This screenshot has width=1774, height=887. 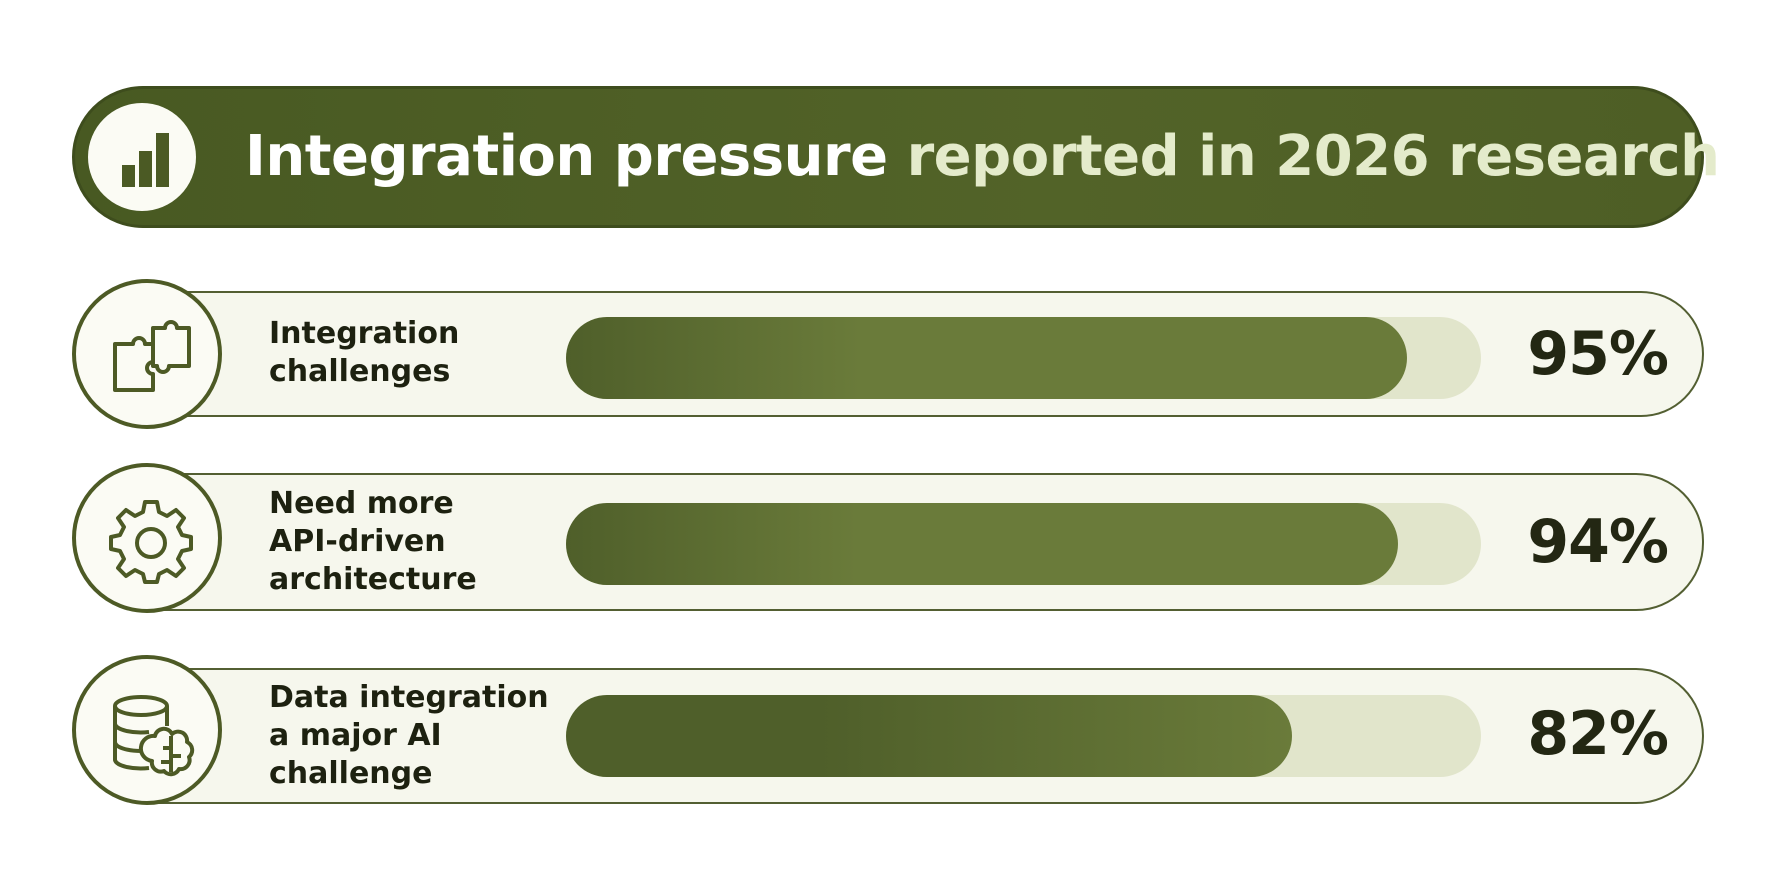 What do you see at coordinates (361, 503) in the screenshot?
I see `label-line: Need more` at bounding box center [361, 503].